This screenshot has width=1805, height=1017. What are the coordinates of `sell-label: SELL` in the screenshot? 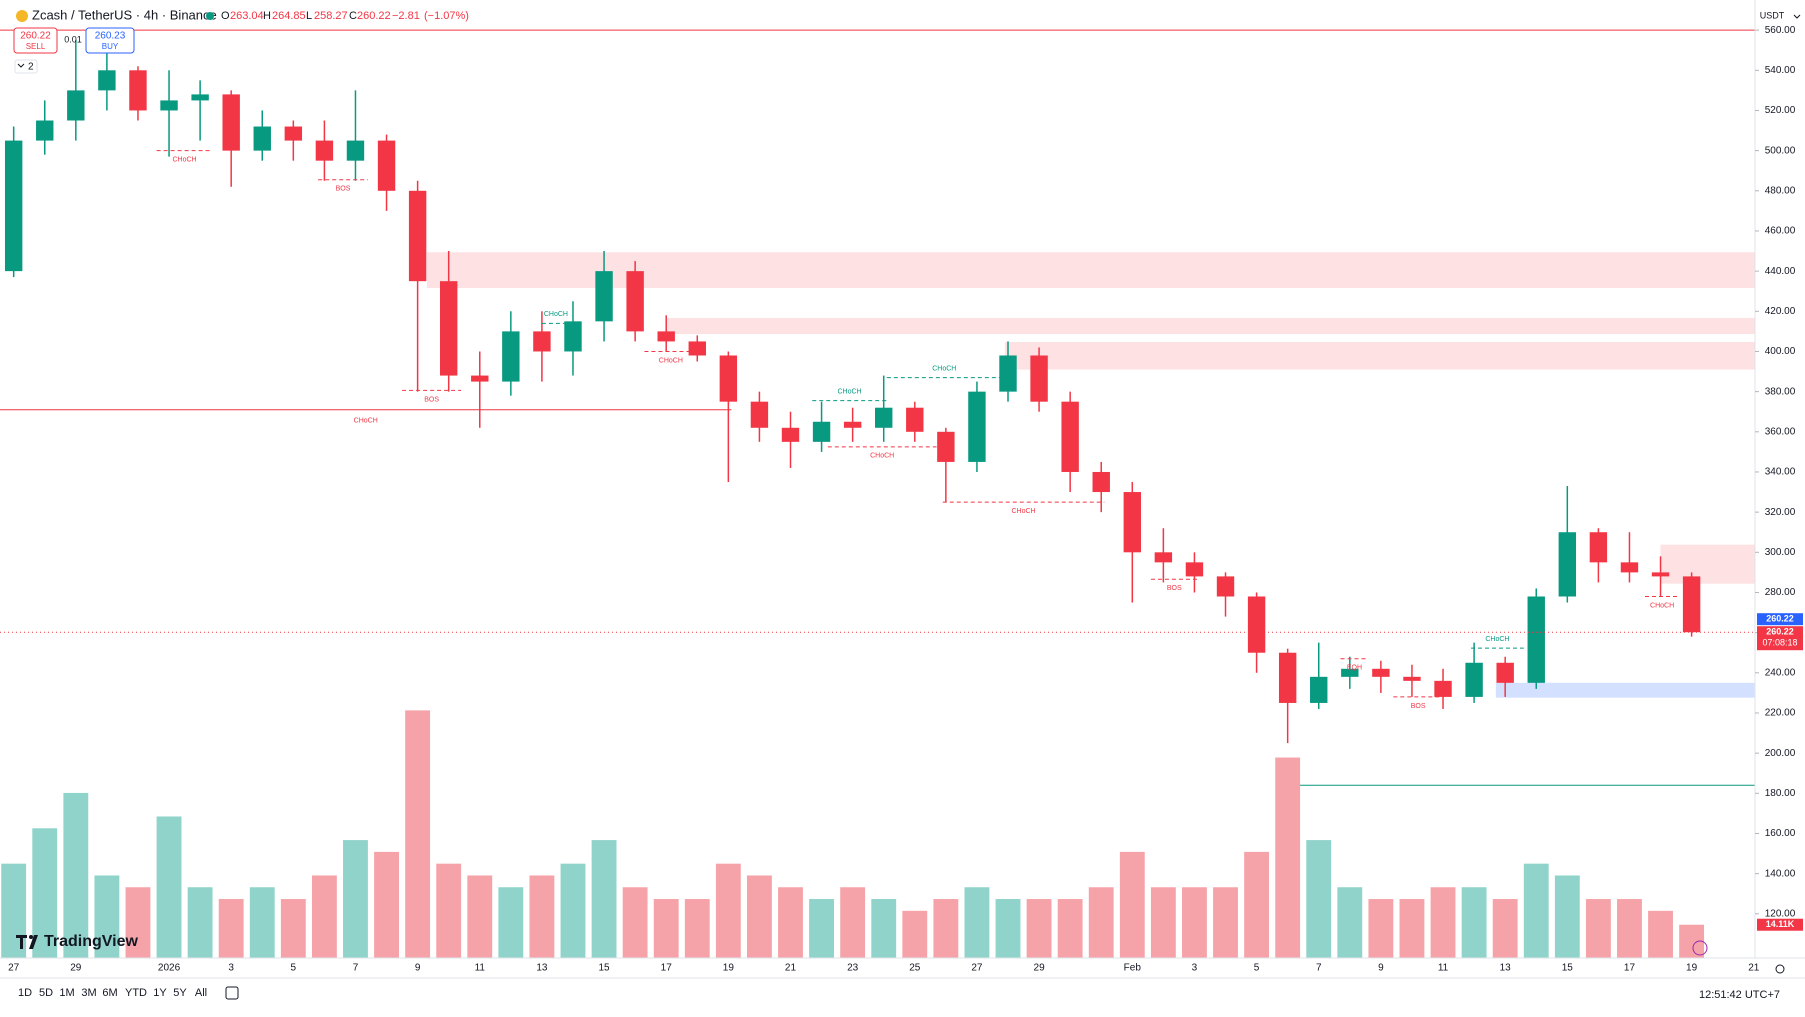 It's located at (36, 46).